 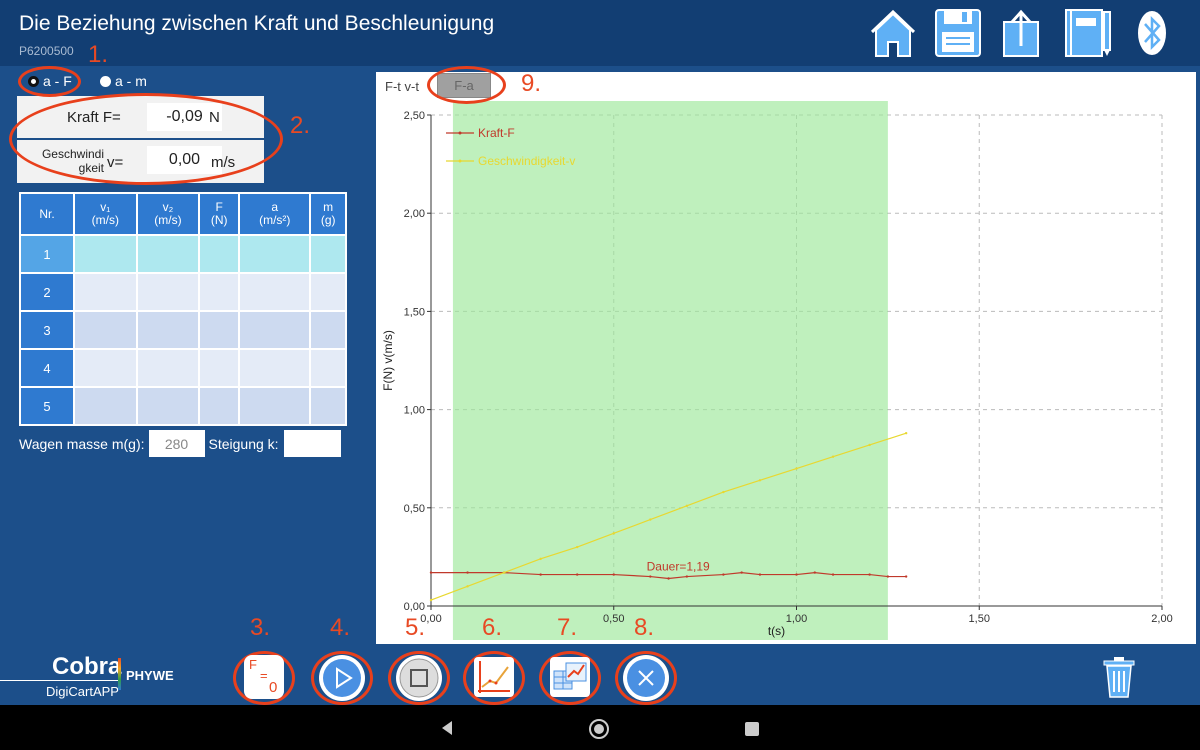 I want to click on y-tick-label: 0,50, so click(x=414, y=509).